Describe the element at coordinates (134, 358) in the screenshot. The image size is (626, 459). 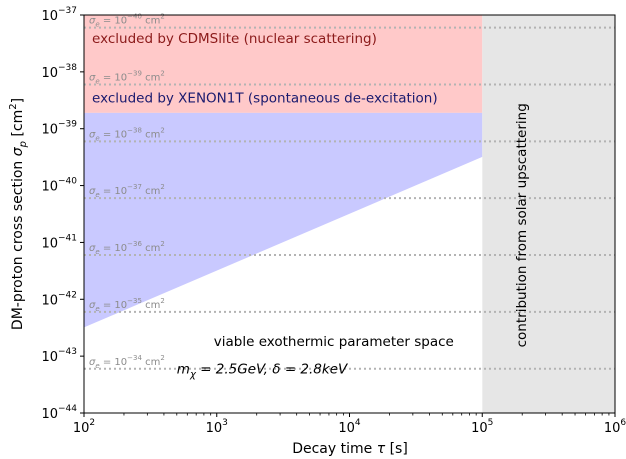
I see `sigma-e-exponent: −34` at that location.